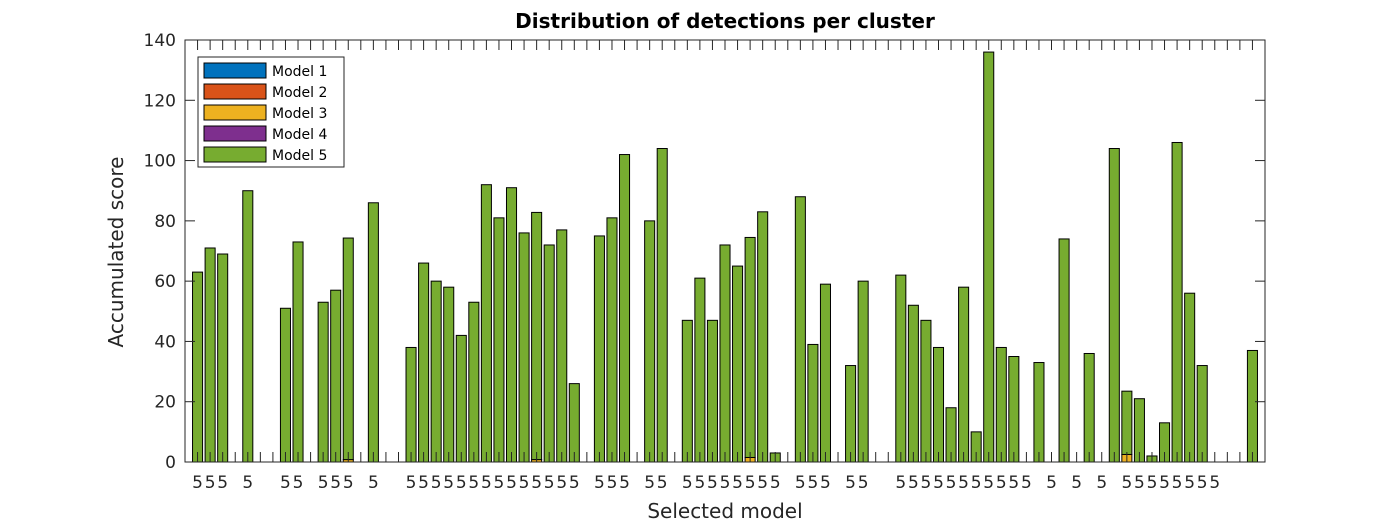  What do you see at coordinates (1051, 483) in the screenshot?
I see `x-tick-label-69: 5` at bounding box center [1051, 483].